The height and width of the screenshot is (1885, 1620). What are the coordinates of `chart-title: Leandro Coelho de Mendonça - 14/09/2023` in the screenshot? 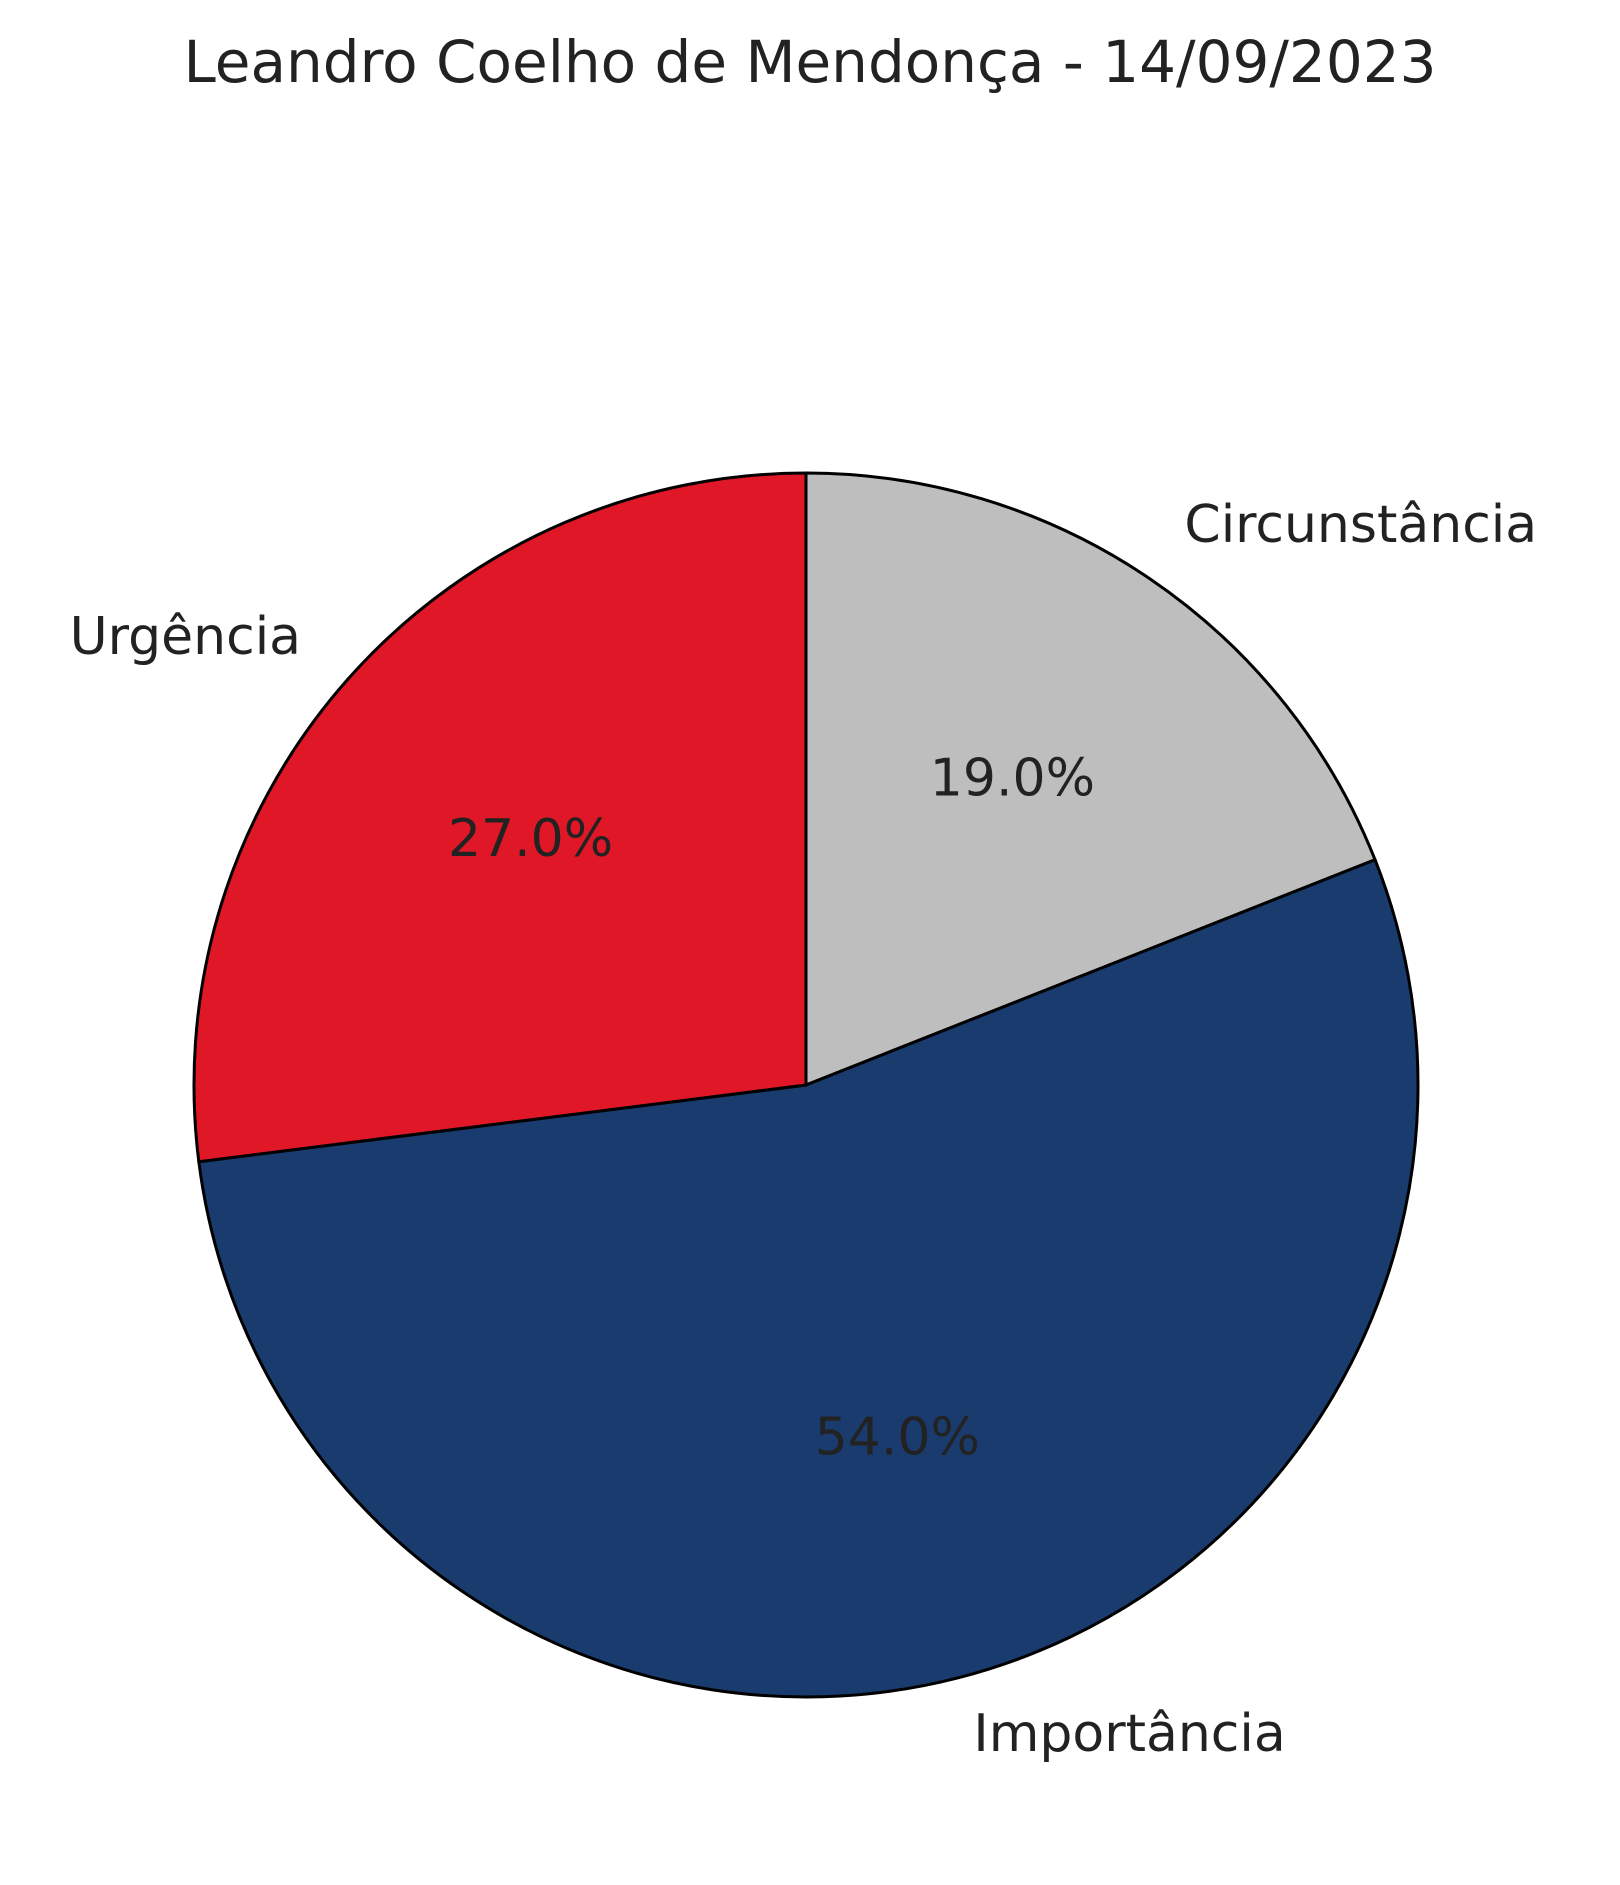 It's located at (809, 62).